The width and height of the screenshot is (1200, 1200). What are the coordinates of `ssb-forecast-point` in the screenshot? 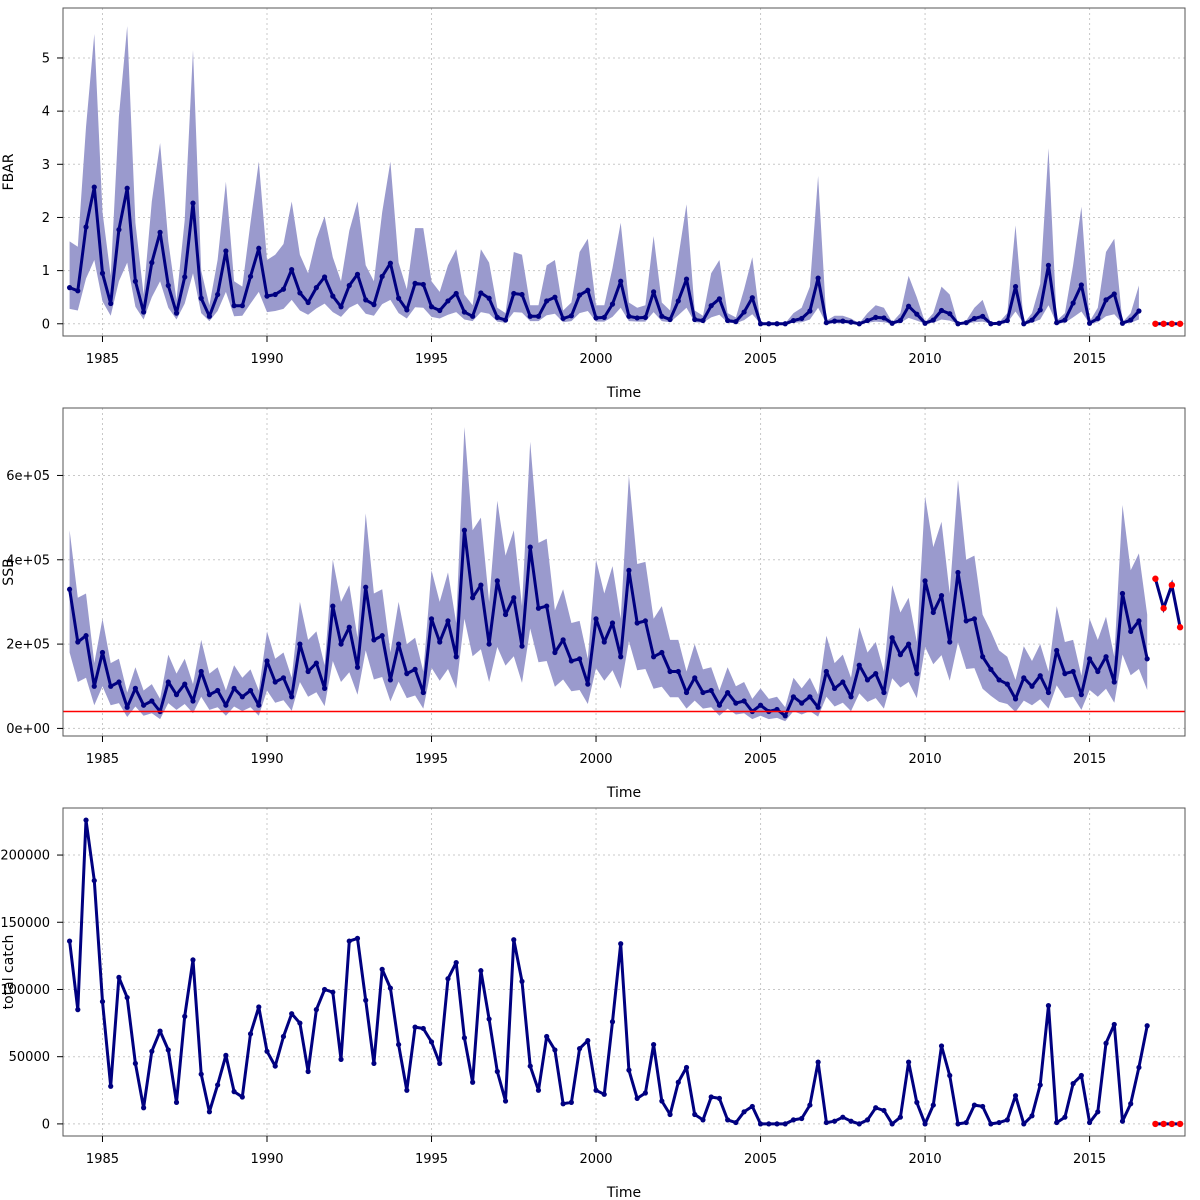 It's located at (1172, 585).